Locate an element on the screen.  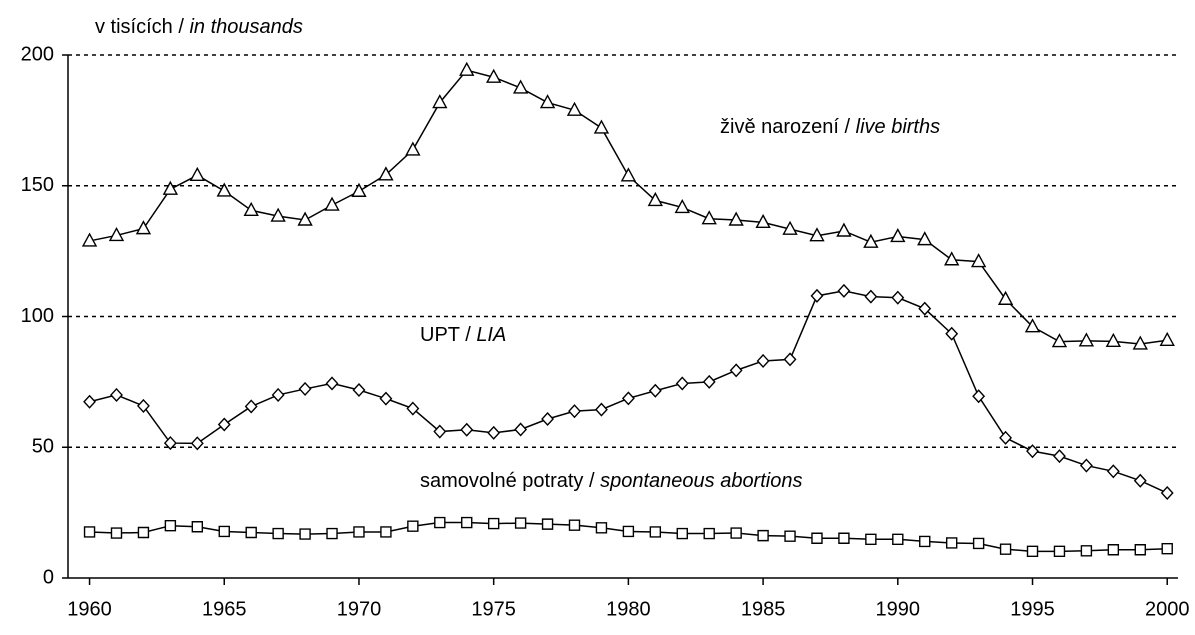
series-label-italic: LIA is located at coordinates (491, 335).